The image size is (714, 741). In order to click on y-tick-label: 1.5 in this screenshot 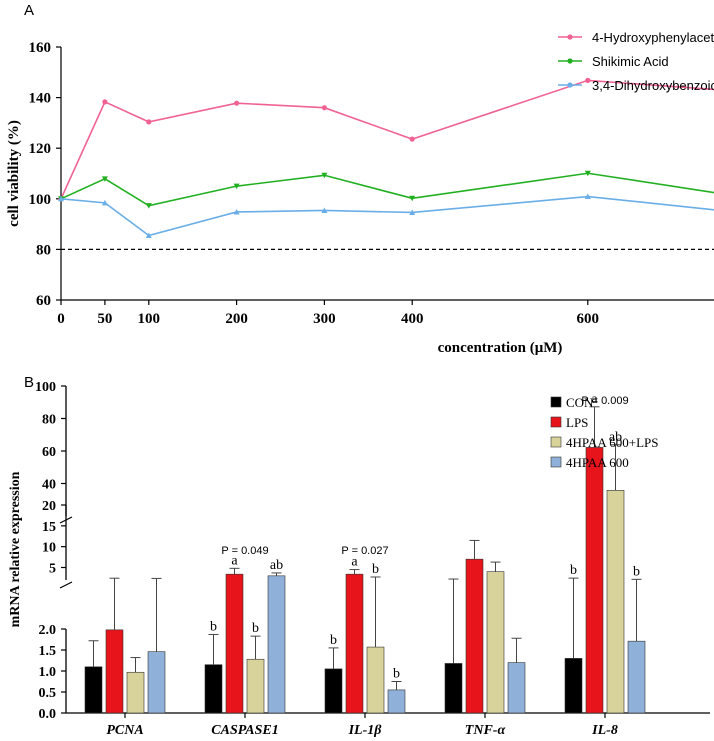, I will do `click(48, 651)`.